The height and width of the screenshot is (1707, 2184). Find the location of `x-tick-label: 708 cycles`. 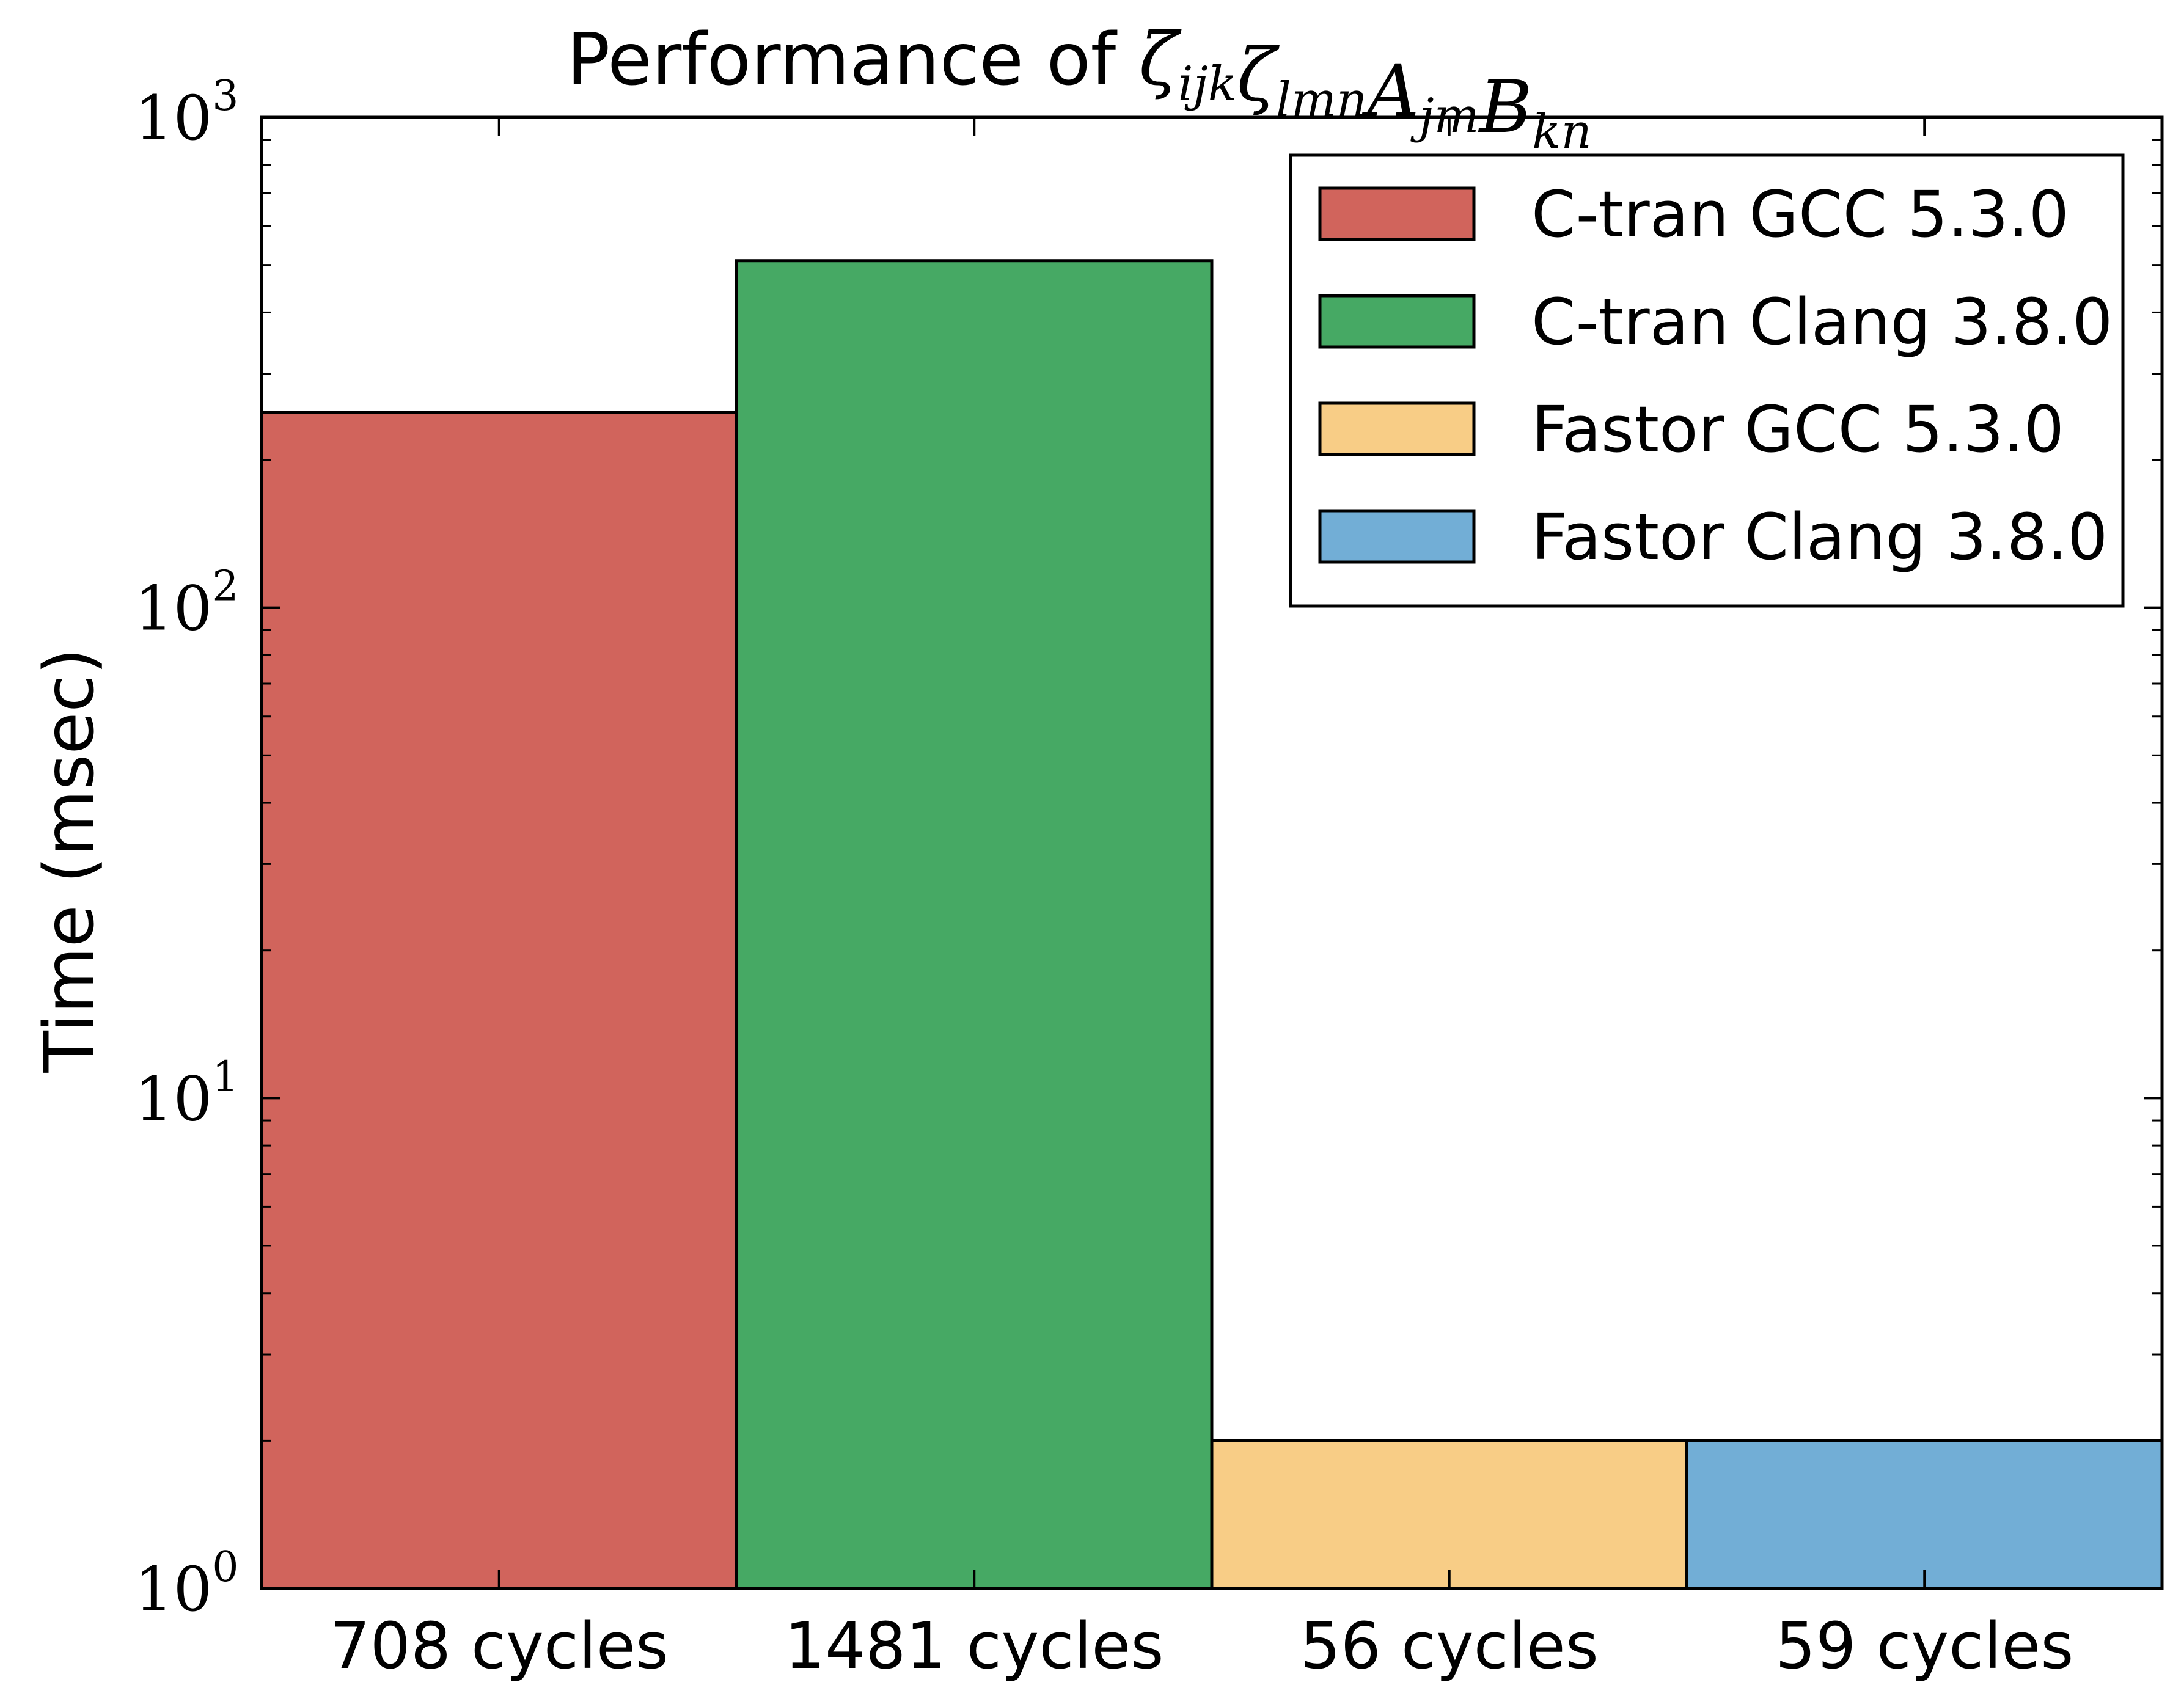

x-tick-label: 708 cycles is located at coordinates (499, 1646).